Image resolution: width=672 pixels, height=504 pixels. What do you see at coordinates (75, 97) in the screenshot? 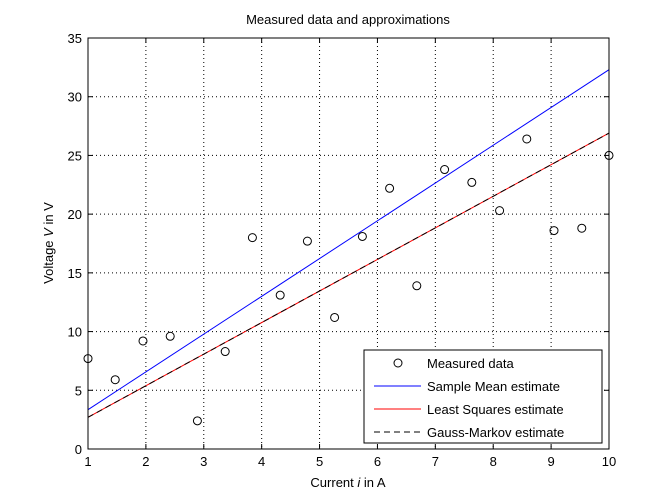
I see `y-tick-label: 30` at bounding box center [75, 97].